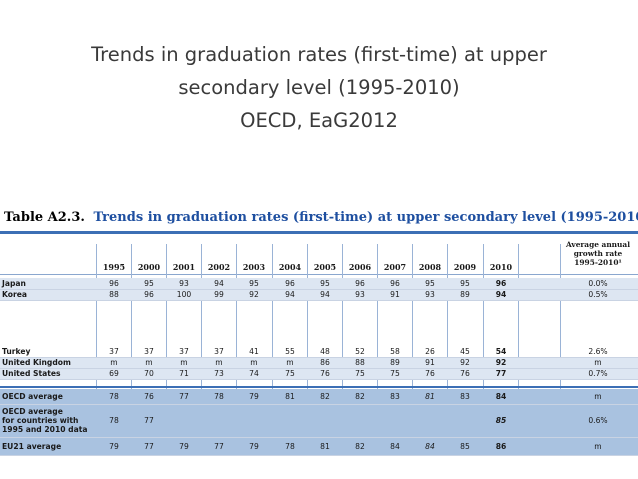  I want to click on table-top-rule, so click(319, 232).